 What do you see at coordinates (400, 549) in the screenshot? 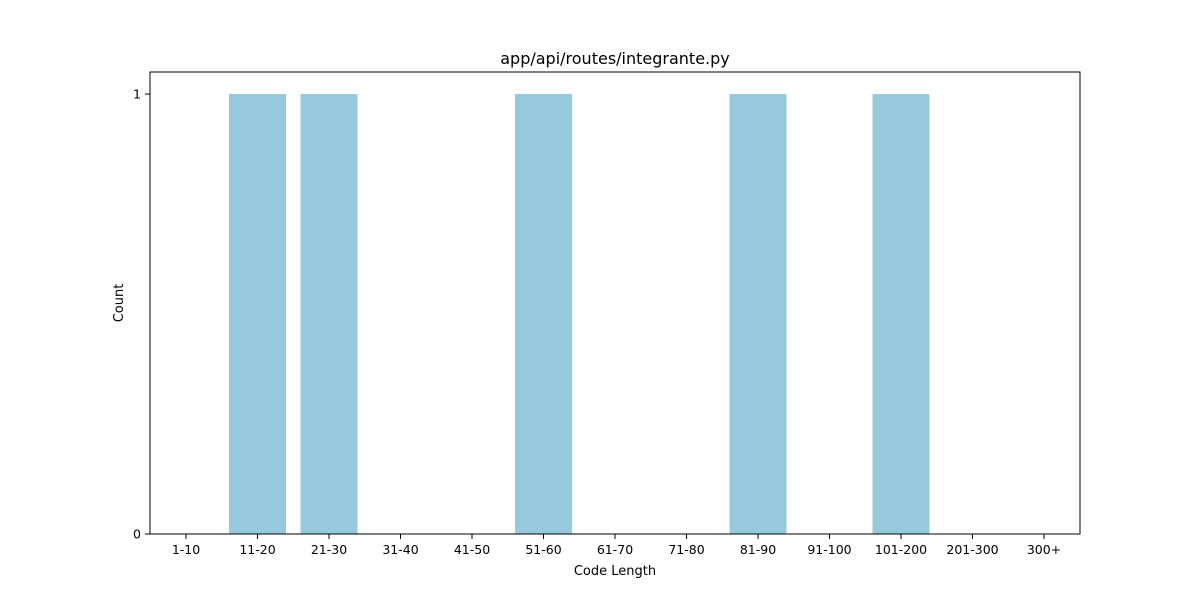
I see `x-tick-label: 31-40` at bounding box center [400, 549].